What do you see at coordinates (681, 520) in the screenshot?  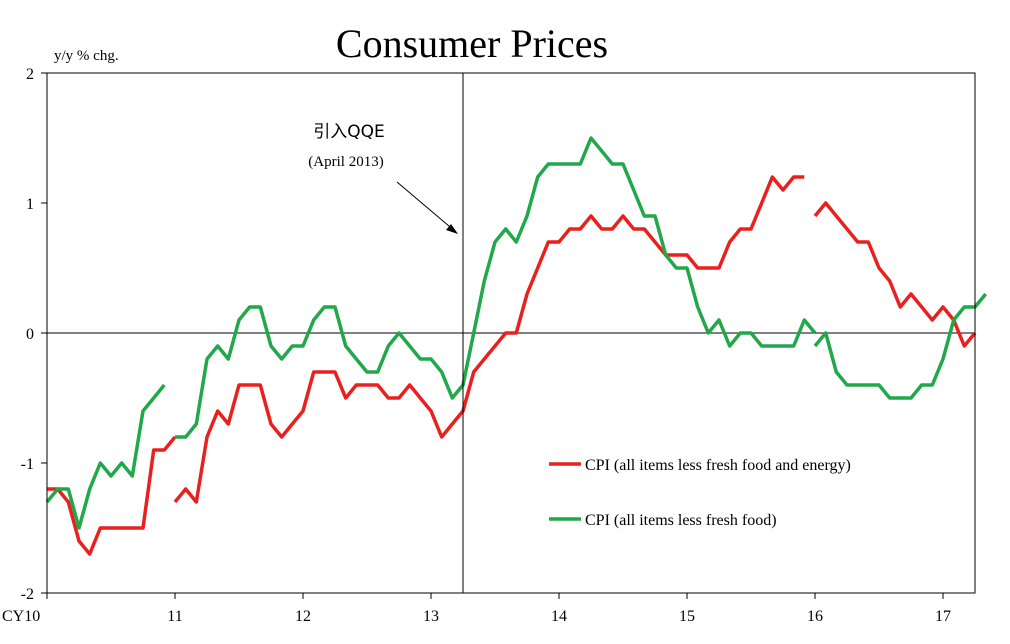 I see `legend-label-2: CPI (all items less fresh food)` at bounding box center [681, 520].